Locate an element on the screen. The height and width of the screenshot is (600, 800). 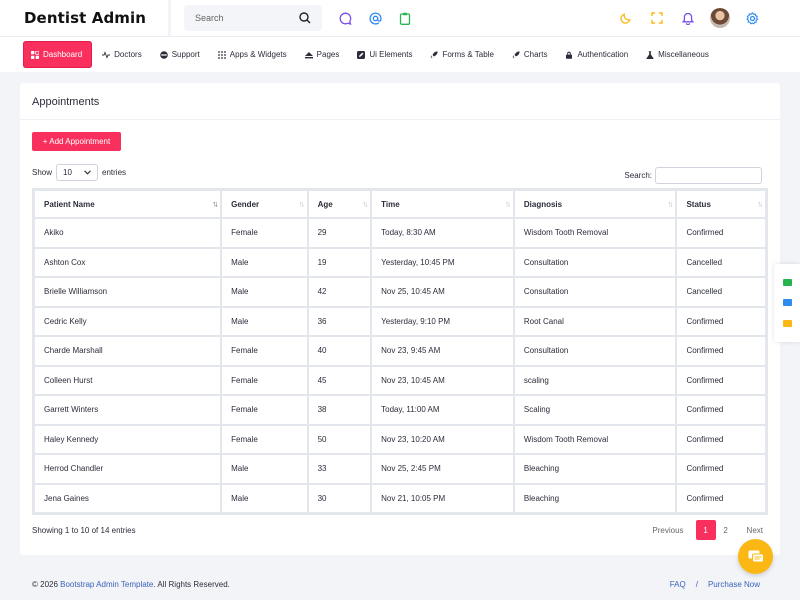
nav-label: Pages is located at coordinates (328, 54).